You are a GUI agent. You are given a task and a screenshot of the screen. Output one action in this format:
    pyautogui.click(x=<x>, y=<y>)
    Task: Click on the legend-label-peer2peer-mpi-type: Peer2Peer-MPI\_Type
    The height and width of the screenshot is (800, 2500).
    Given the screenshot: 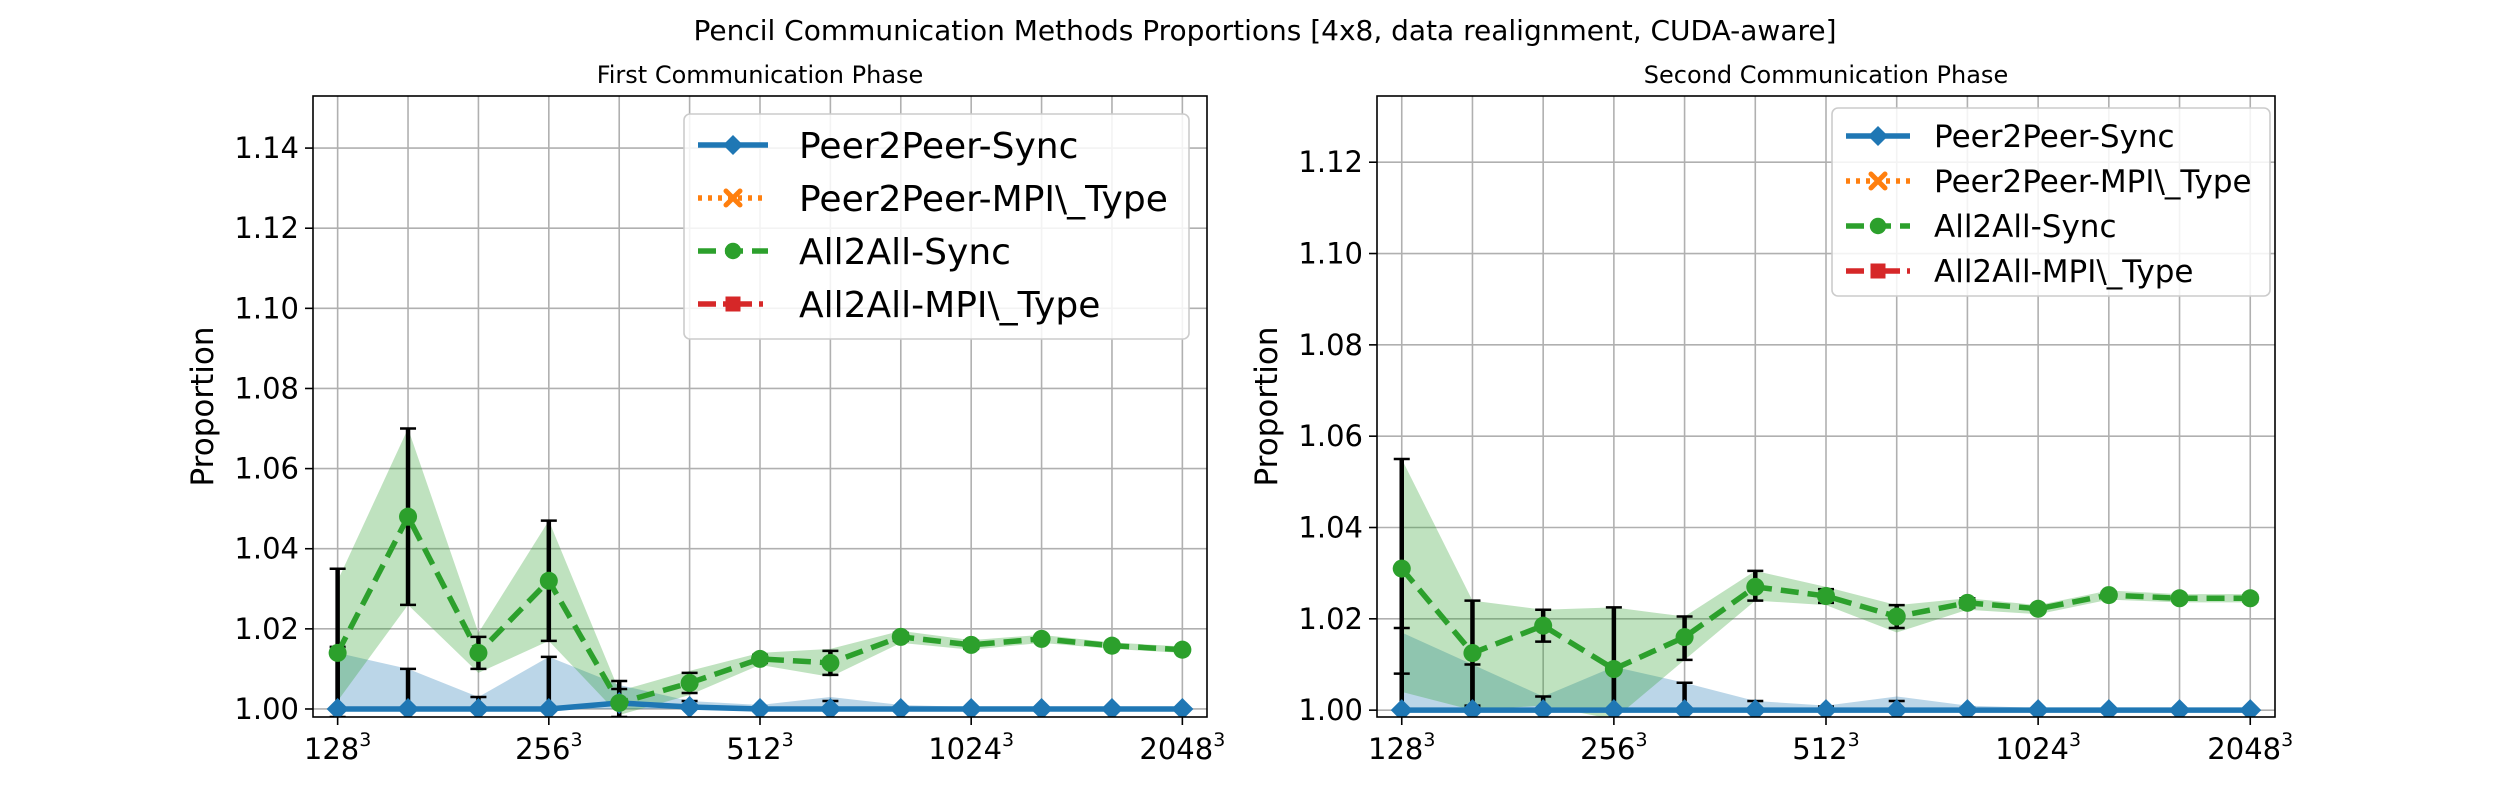 What is the action you would take?
    pyautogui.click(x=2093, y=182)
    